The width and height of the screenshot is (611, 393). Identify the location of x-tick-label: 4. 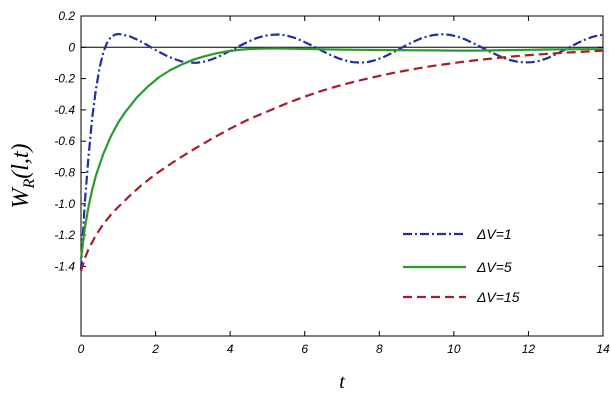
(230, 349).